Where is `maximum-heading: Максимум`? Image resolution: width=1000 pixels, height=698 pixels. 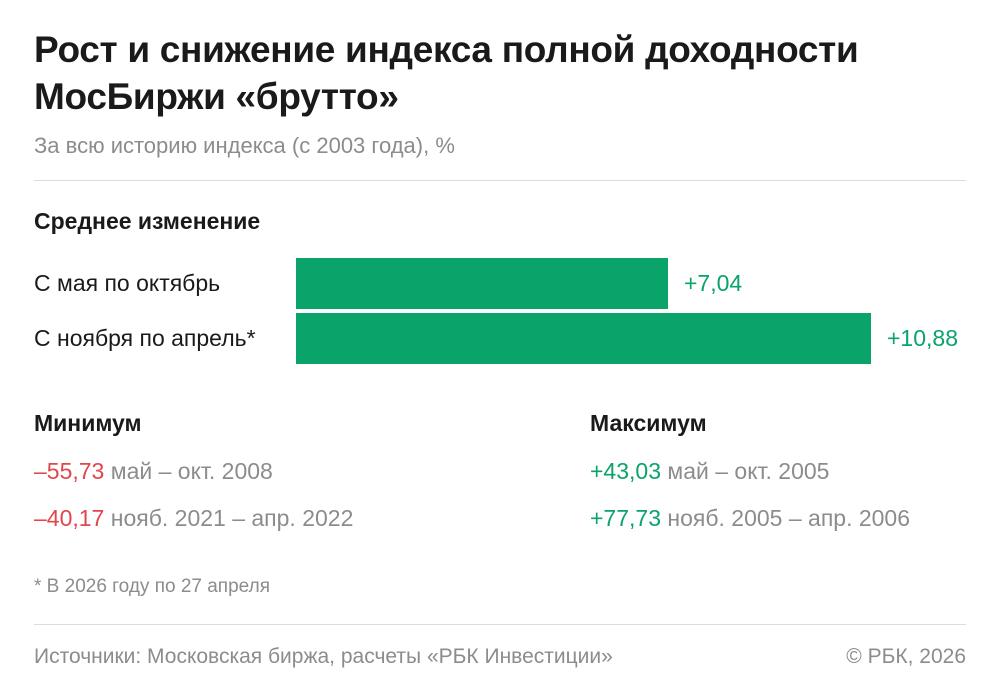 maximum-heading: Максимум is located at coordinates (648, 423).